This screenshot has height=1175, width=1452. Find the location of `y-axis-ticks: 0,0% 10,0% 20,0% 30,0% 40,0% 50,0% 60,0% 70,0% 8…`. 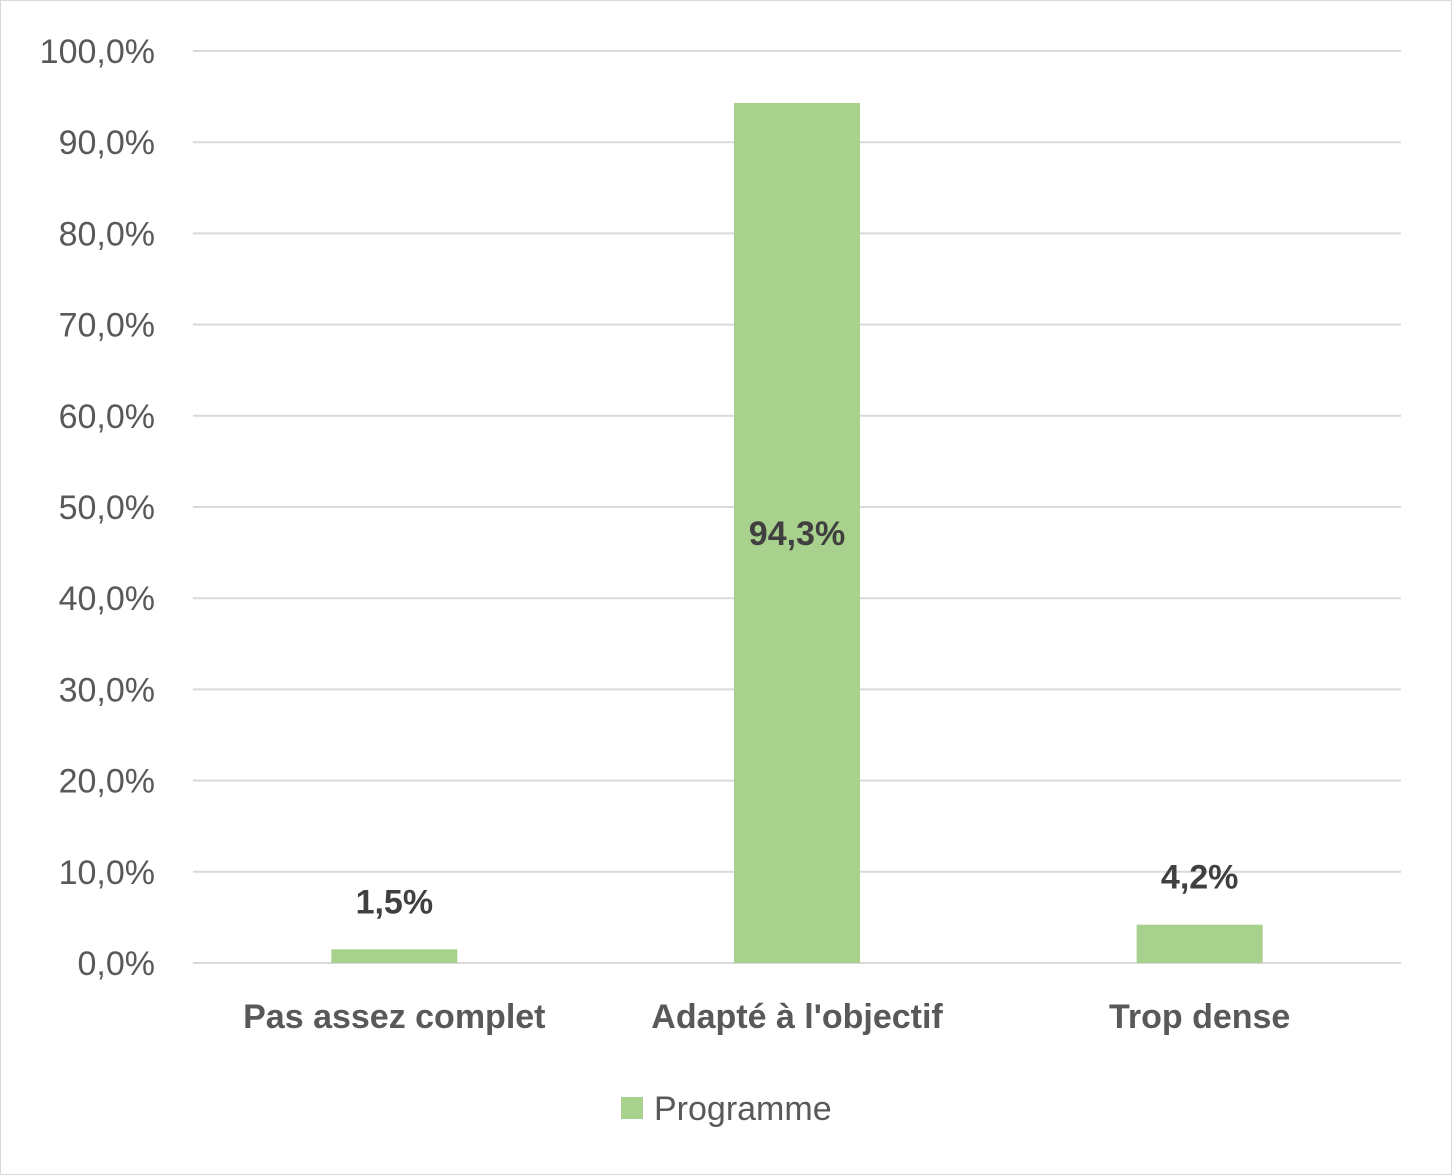

y-axis-ticks: 0,0% 10,0% 20,0% 30,0% 40,0% 50,0% 60,0% 70,0% 8… is located at coordinates (97, 508).